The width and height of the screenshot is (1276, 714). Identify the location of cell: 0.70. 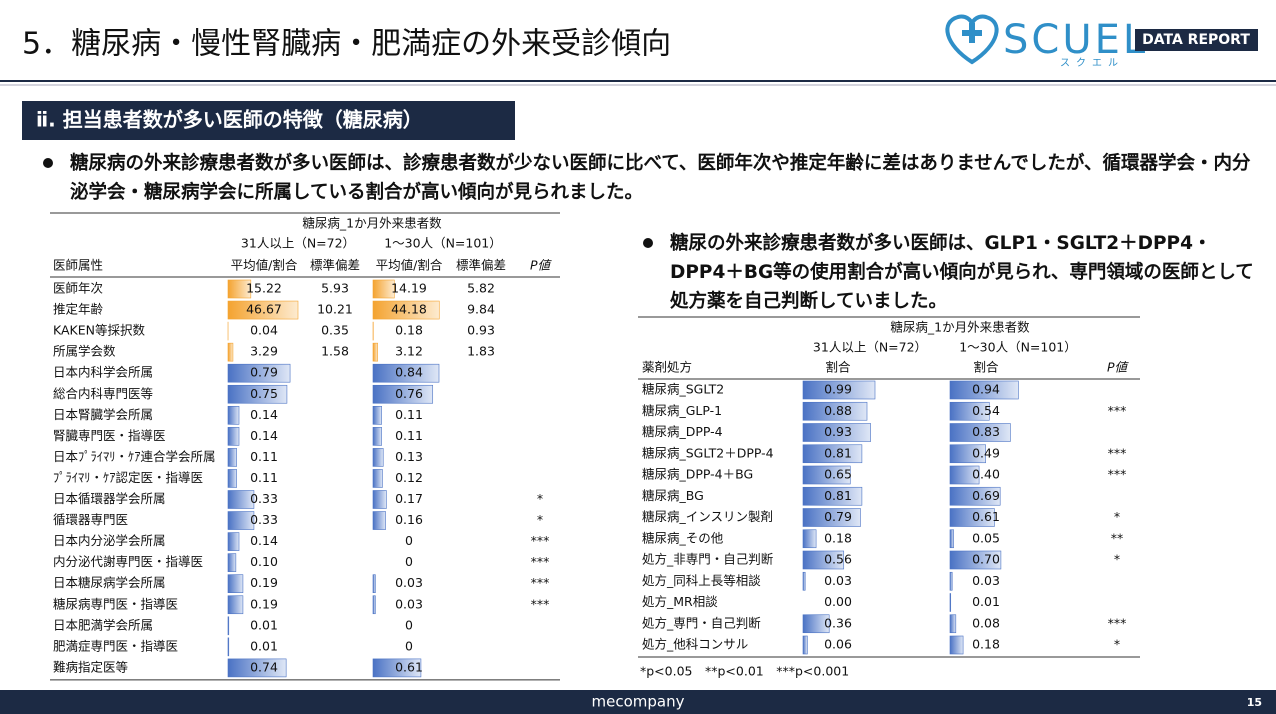
(986, 559).